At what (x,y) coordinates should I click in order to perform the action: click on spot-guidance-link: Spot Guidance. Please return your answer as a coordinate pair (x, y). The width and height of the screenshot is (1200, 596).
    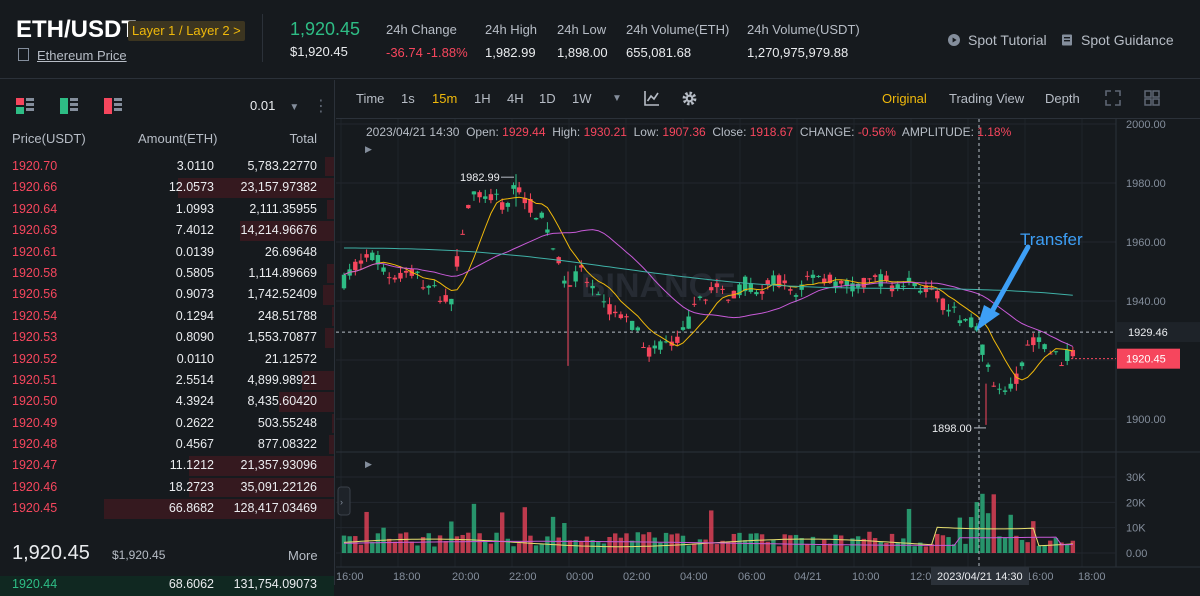
    Looking at the image, I should click on (1117, 40).